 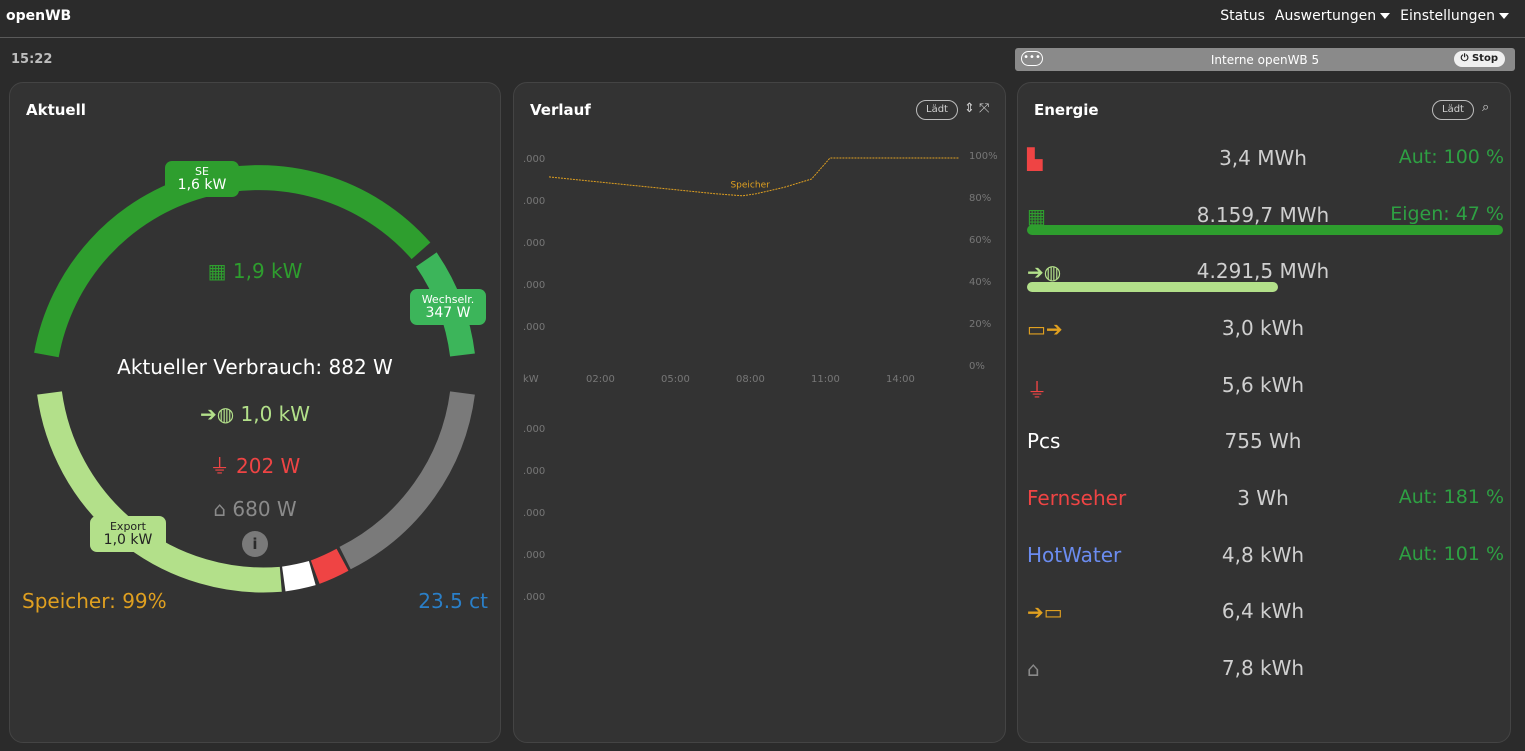 I want to click on ring-segment-charge, so click(x=329, y=566).